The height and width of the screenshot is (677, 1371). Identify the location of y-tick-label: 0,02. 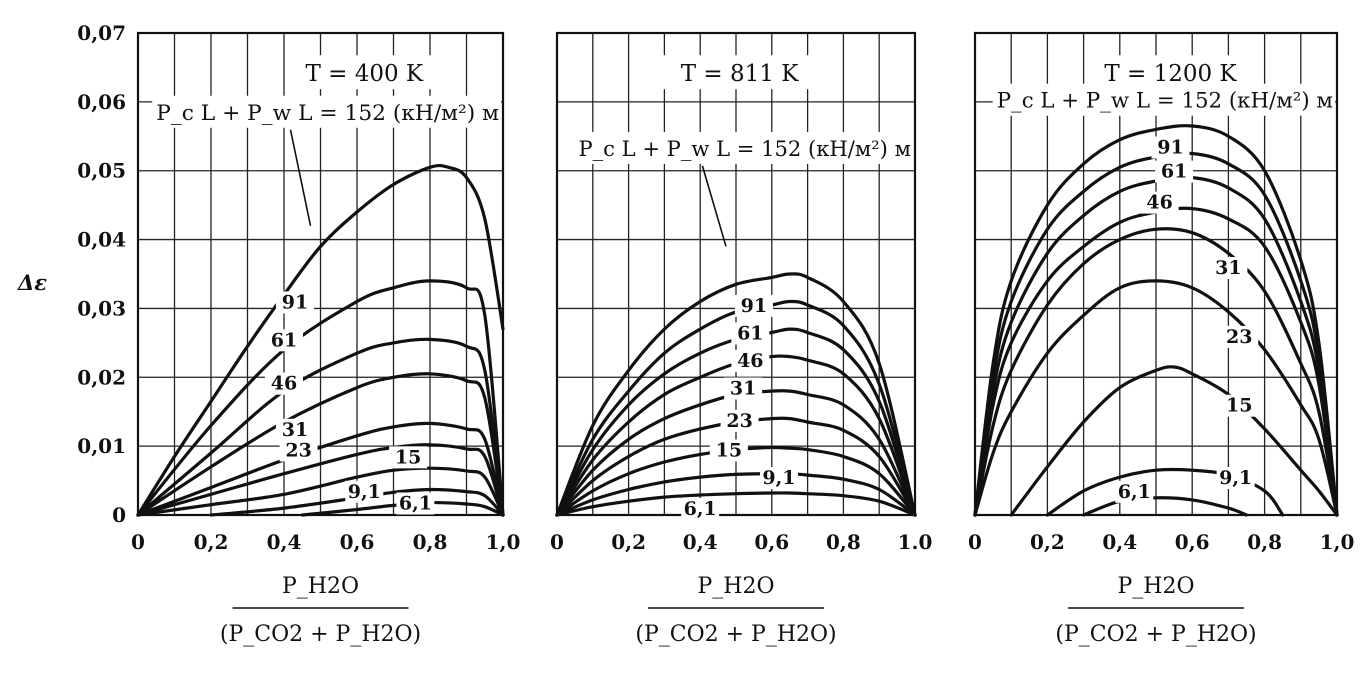
(101, 377).